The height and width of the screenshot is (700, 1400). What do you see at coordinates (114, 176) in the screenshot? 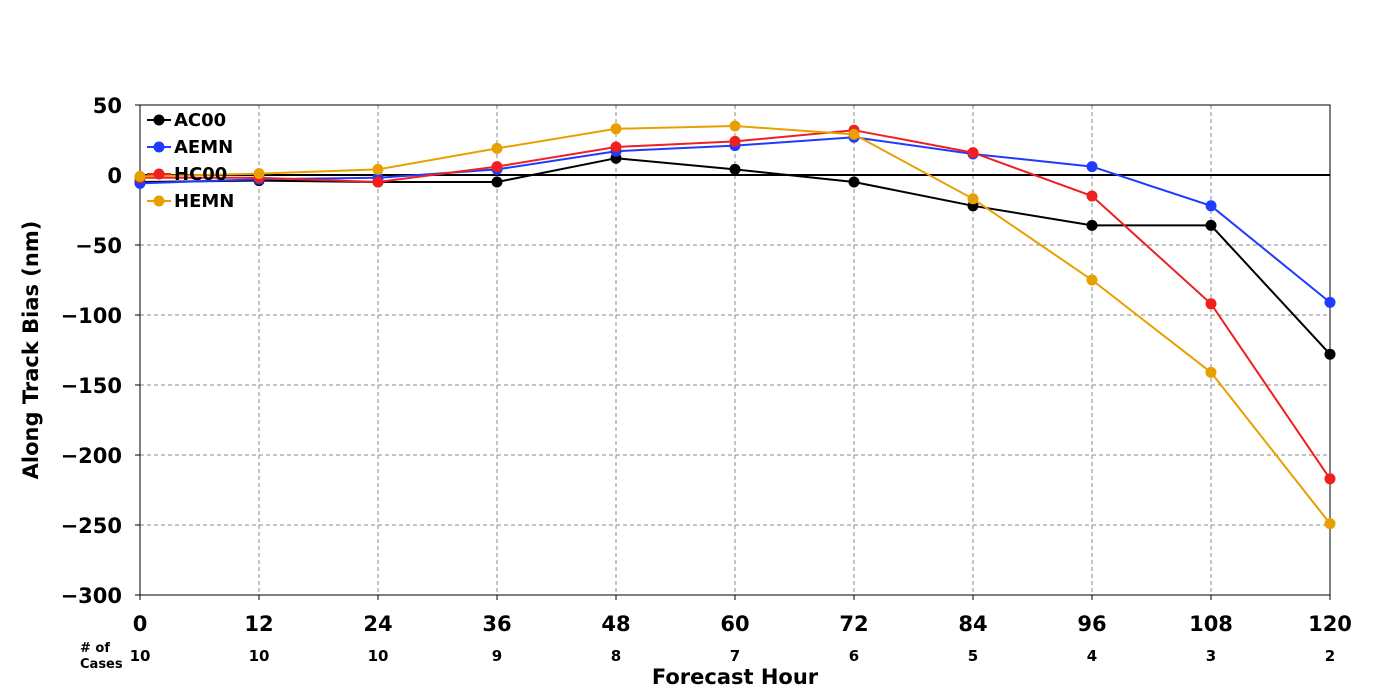
I see `y-tick-label: 0` at bounding box center [114, 176].